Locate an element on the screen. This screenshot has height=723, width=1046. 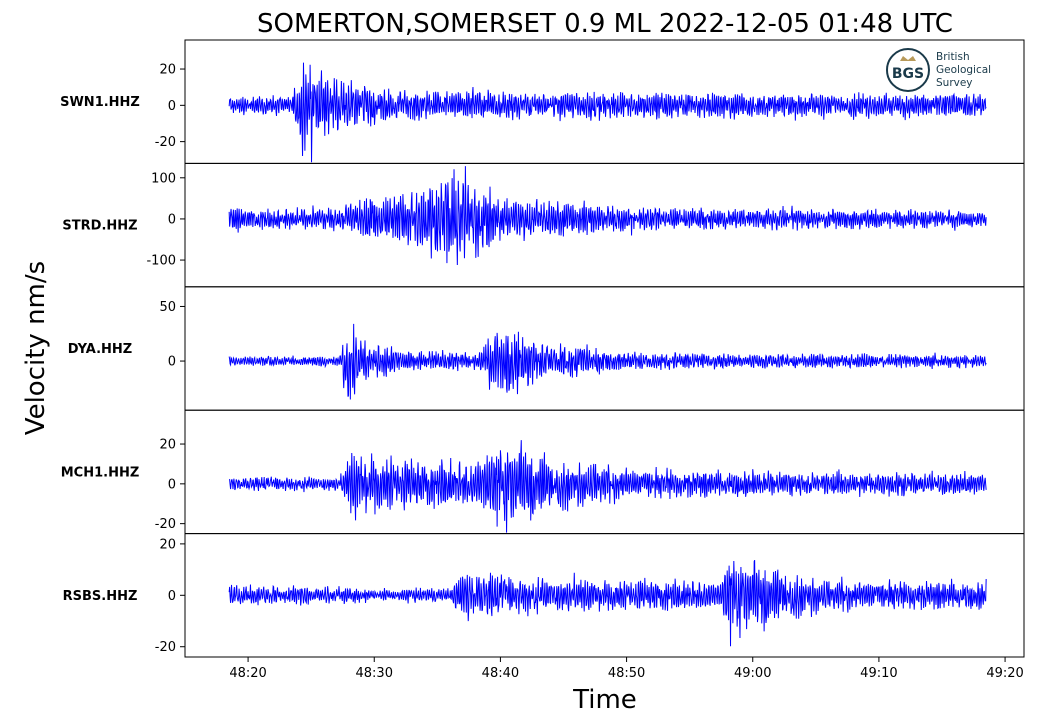
x-tick-label: 49:10 is located at coordinates (878, 673).